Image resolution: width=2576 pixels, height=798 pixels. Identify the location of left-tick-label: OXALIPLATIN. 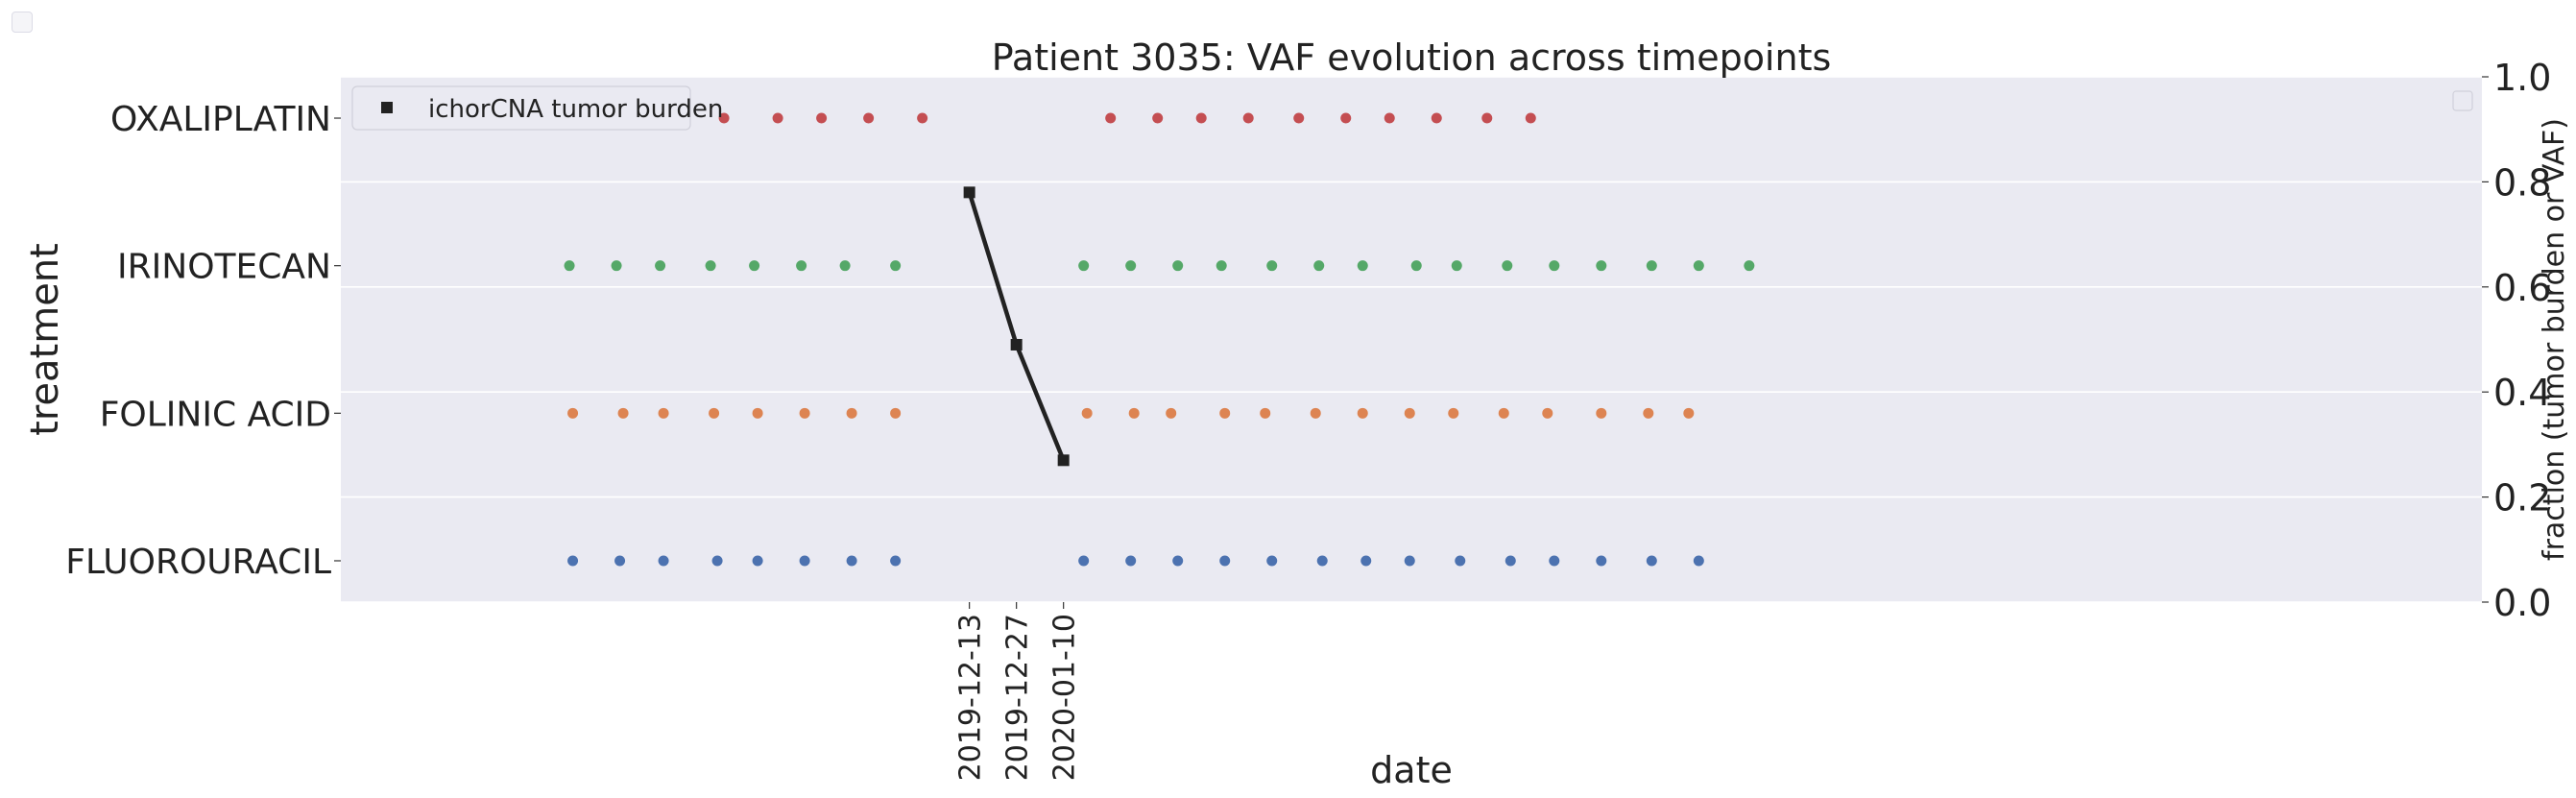
(220, 119).